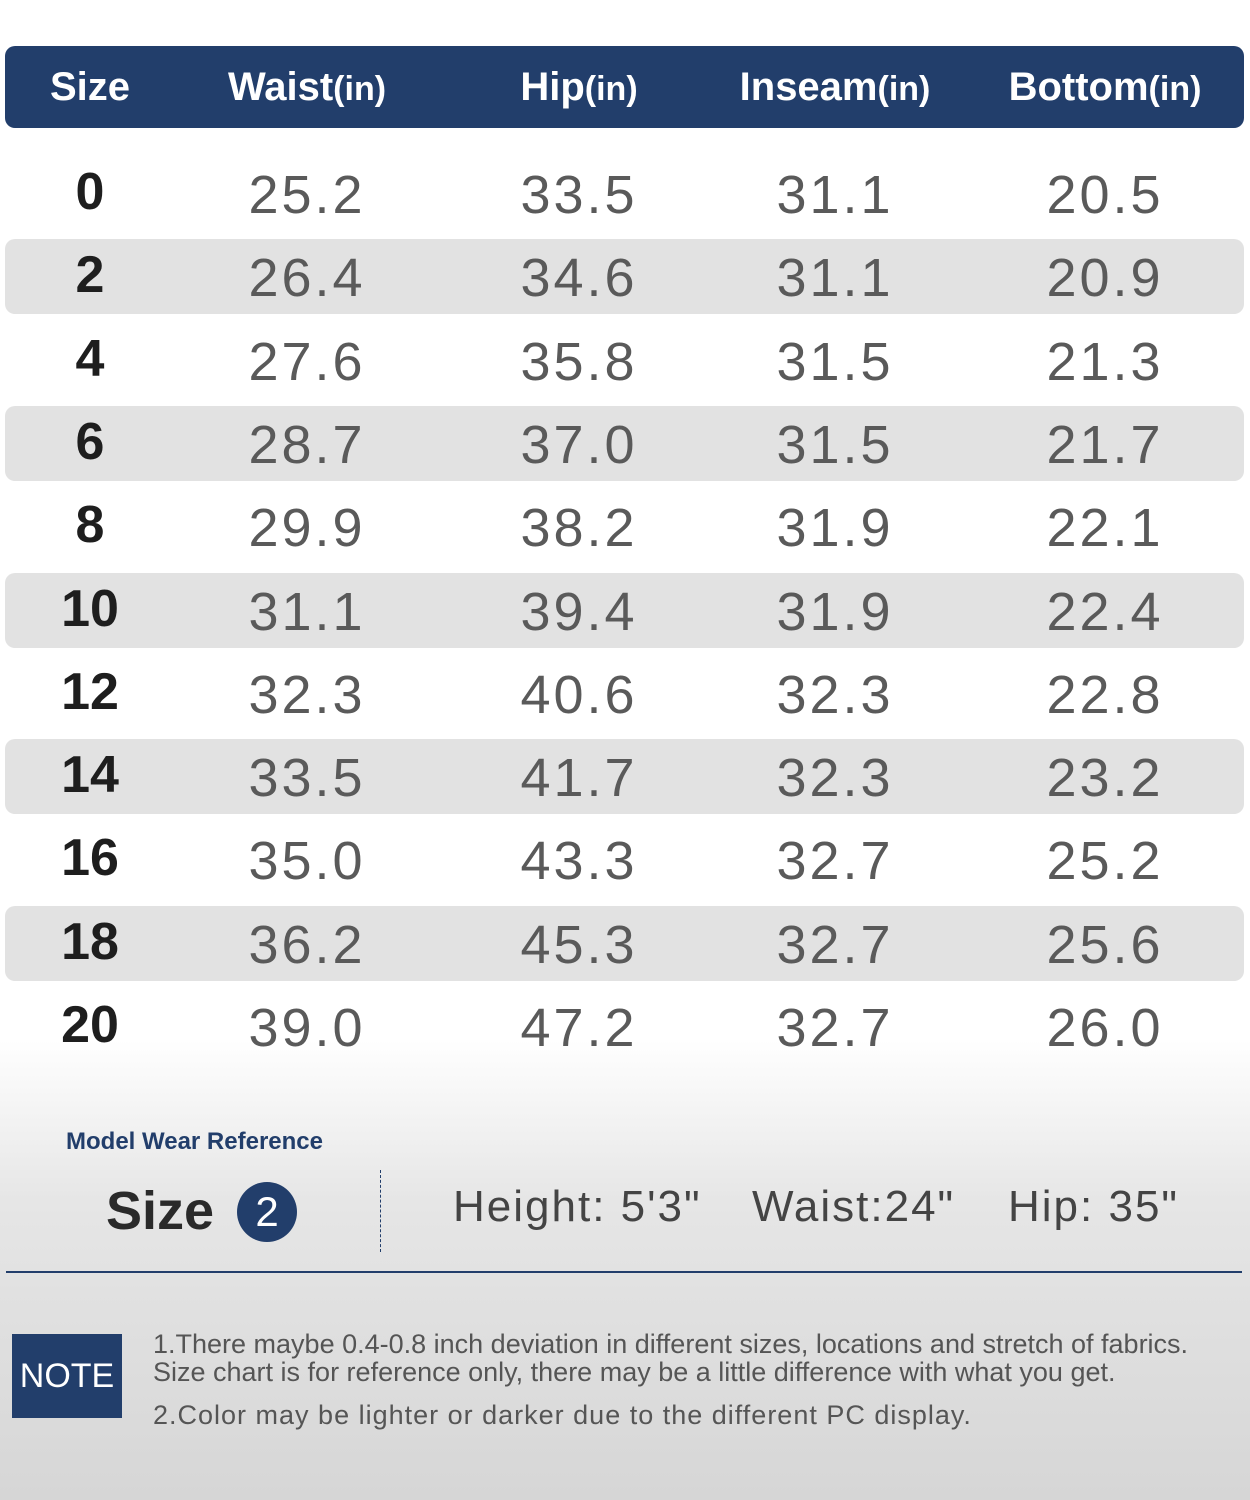  What do you see at coordinates (160, 1211) in the screenshot?
I see `model-size-label: Size` at bounding box center [160, 1211].